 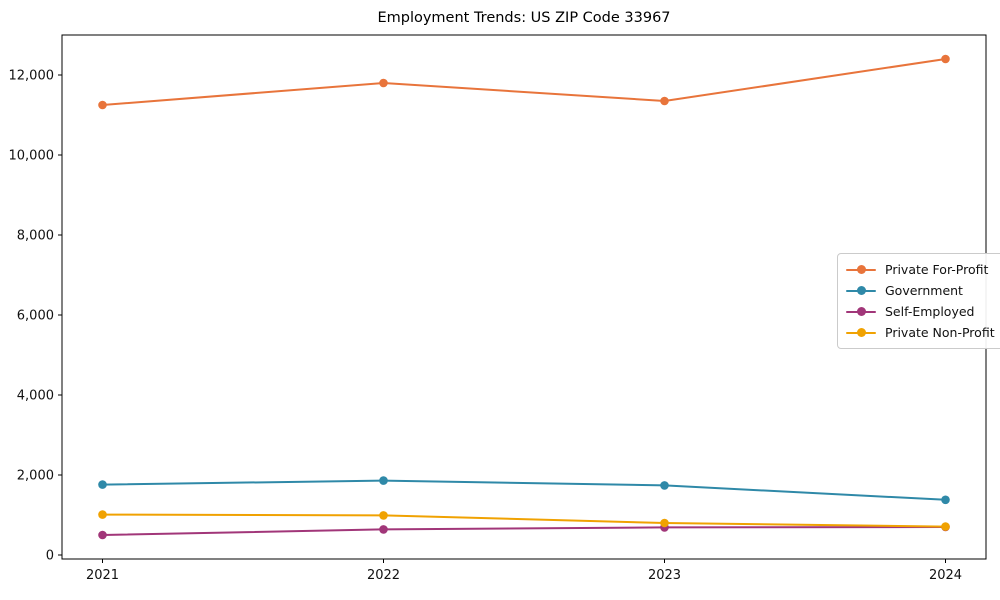 I want to click on legend-item: Private For-Profit, so click(x=920, y=269).